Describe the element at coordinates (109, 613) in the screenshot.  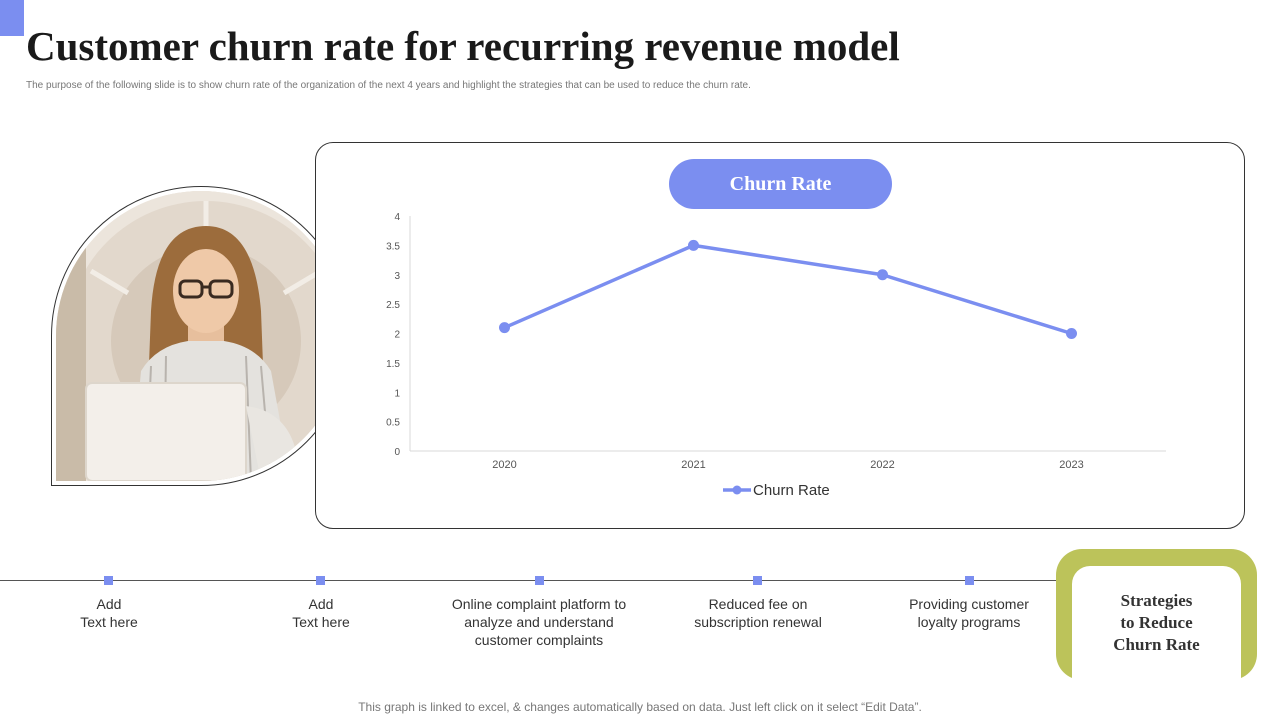
I see `timeline-item-1: Add Text here` at that location.